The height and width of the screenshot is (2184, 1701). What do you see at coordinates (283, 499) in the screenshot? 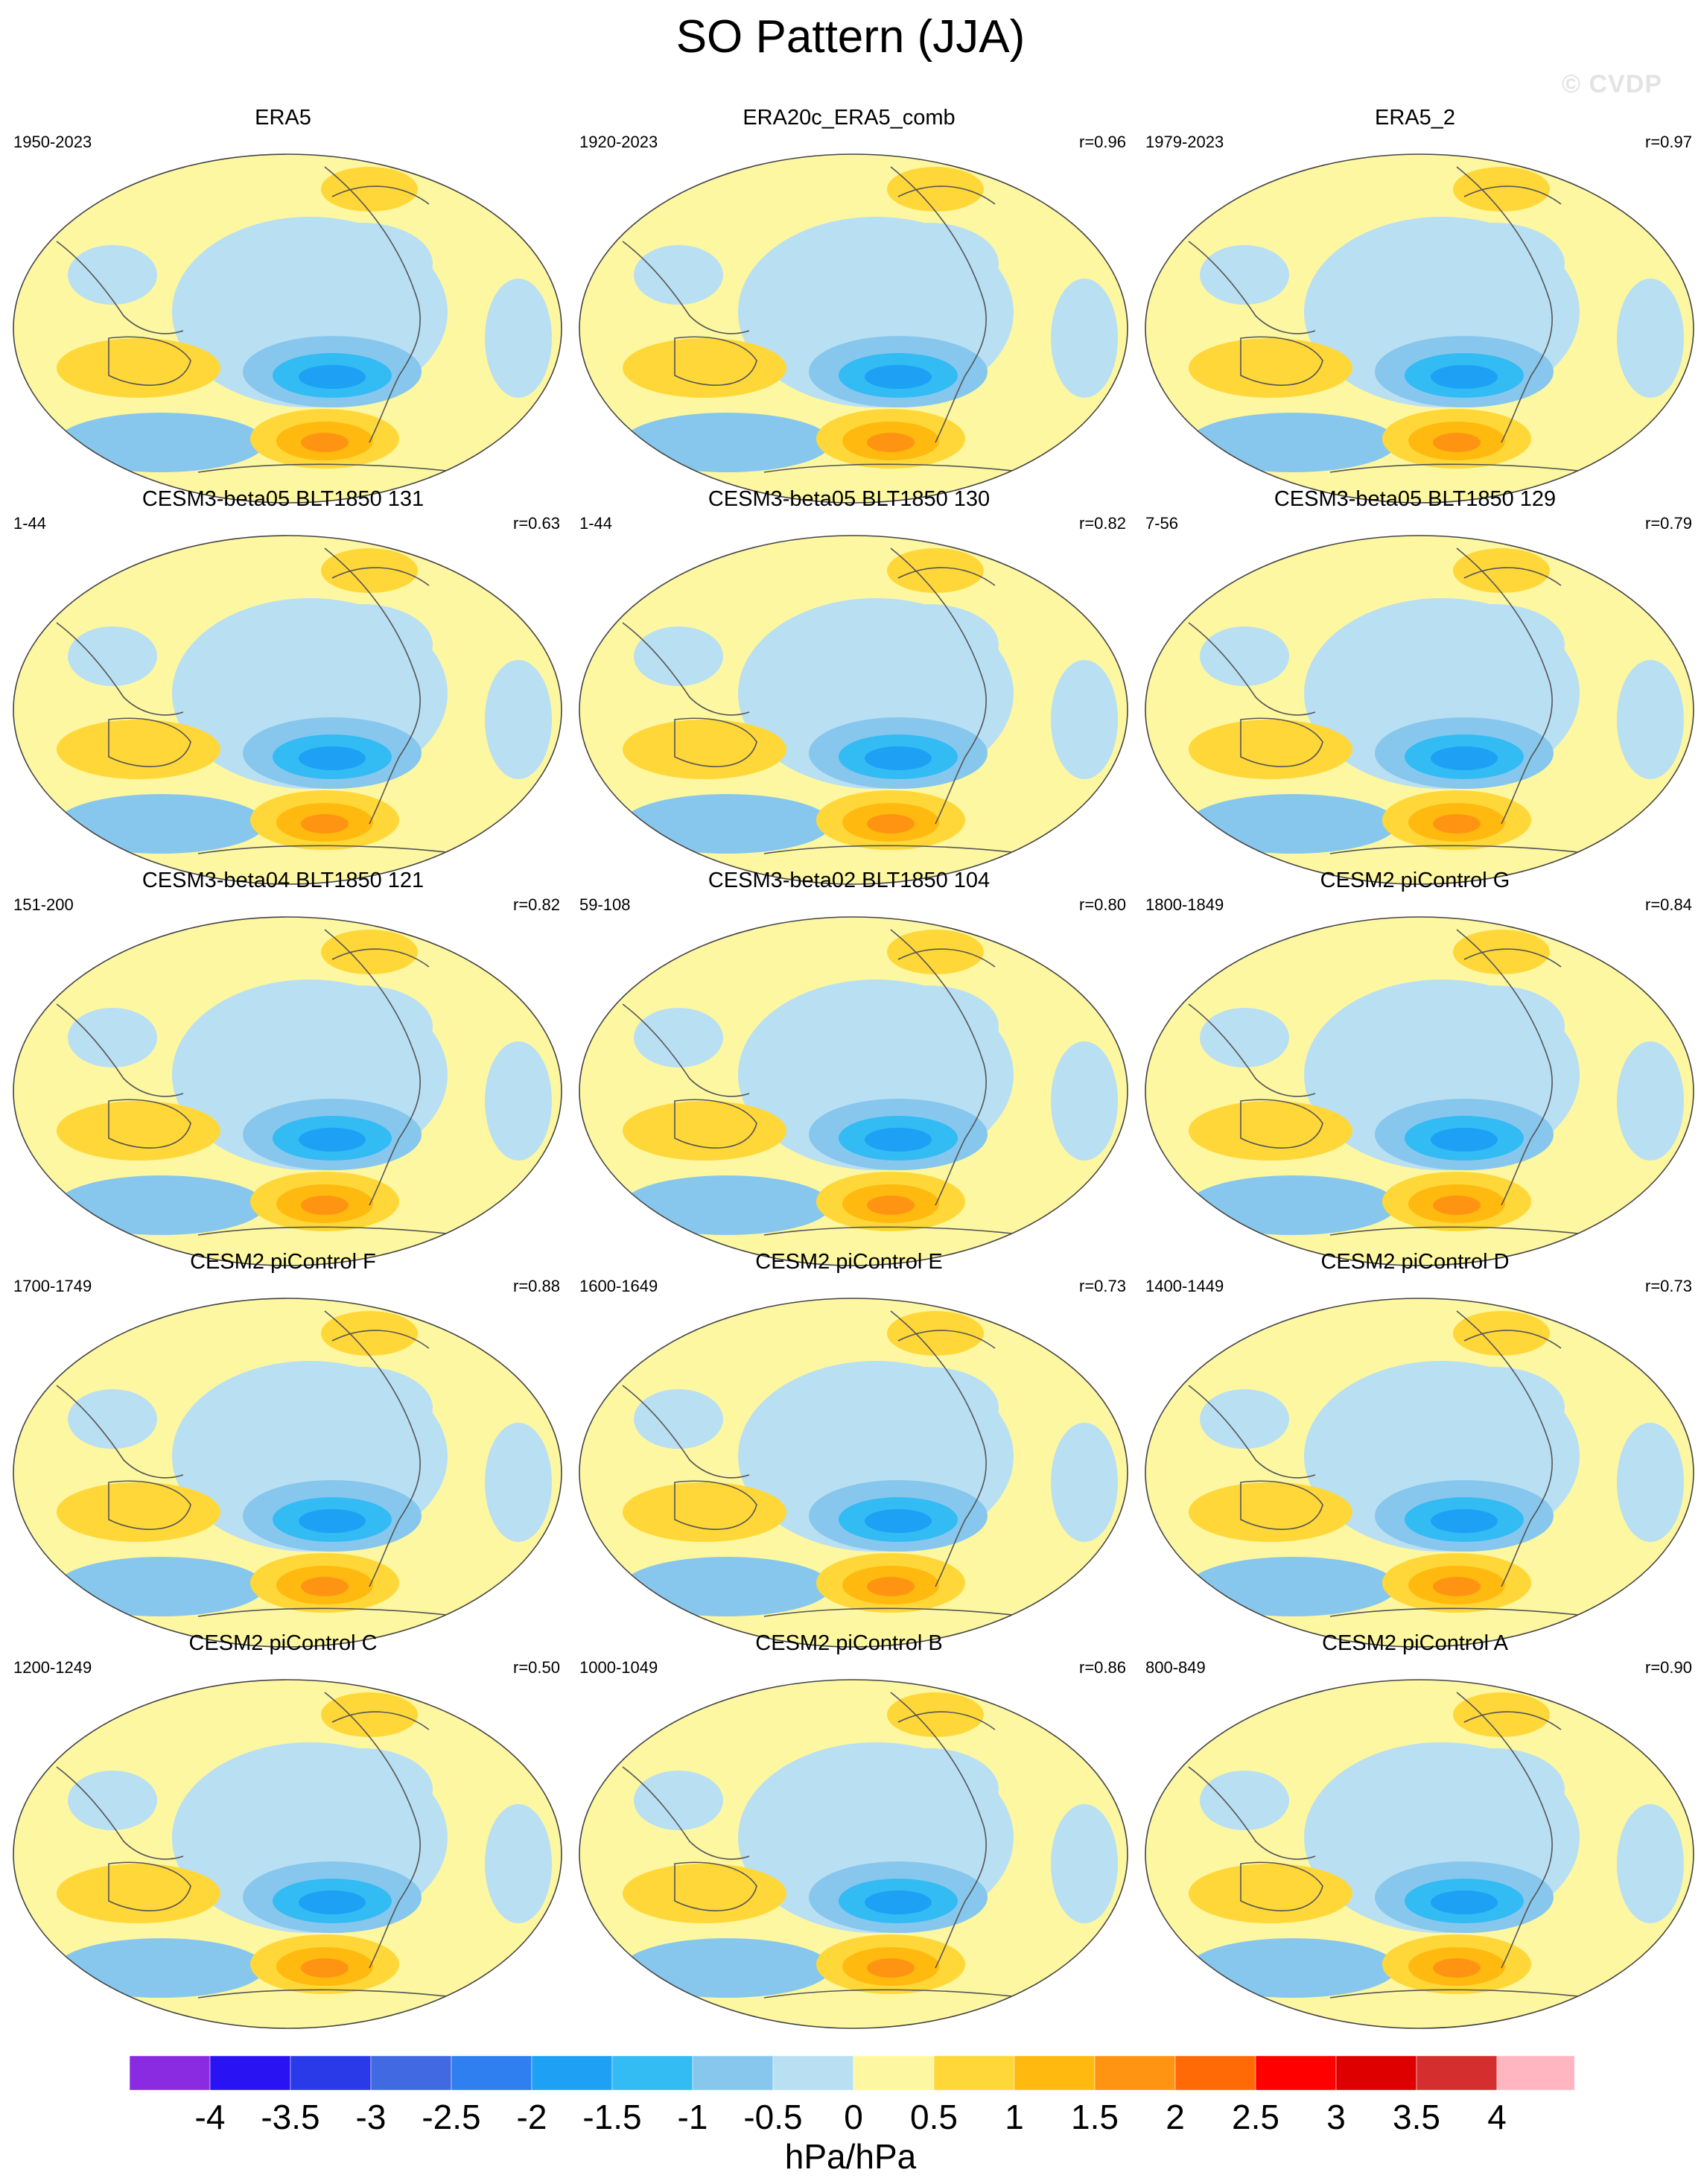
I see `panel-title: CESM3-beta05 BLT1850 131` at bounding box center [283, 499].